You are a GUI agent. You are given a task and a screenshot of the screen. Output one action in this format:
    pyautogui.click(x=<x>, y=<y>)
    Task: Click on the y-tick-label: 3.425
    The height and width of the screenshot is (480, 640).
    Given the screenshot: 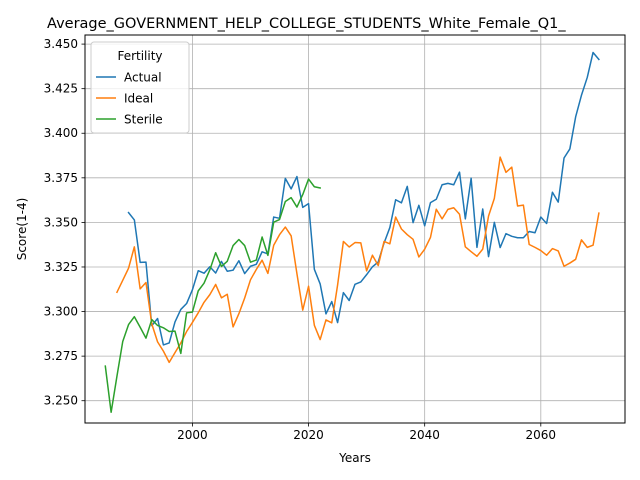 What is the action you would take?
    pyautogui.click(x=61, y=89)
    